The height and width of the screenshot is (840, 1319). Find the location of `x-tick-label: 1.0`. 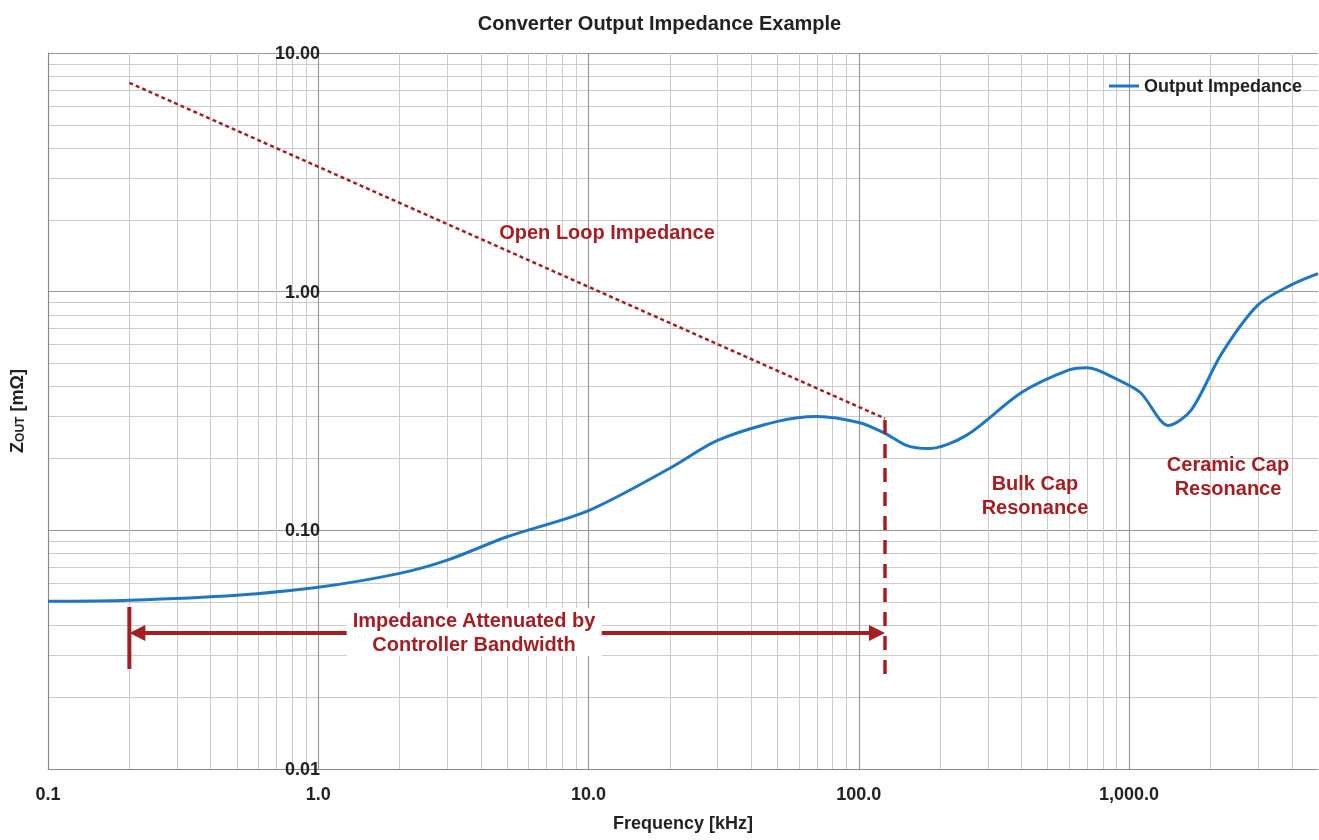

x-tick-label: 1.0 is located at coordinates (318, 794).